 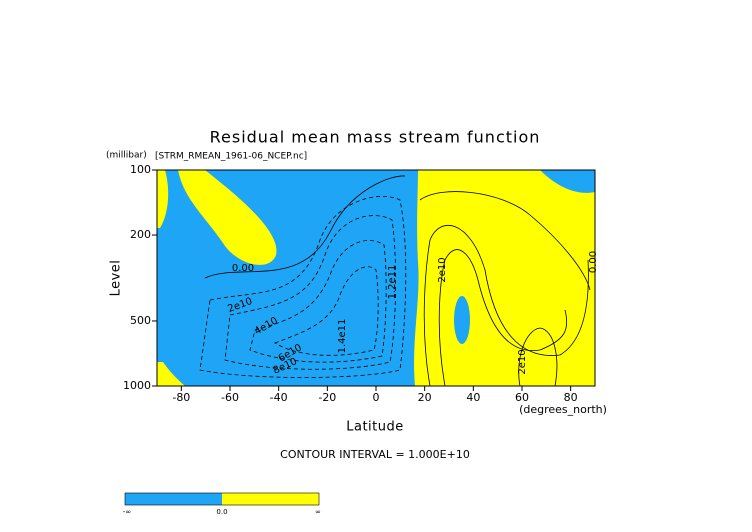 What do you see at coordinates (376, 397) in the screenshot?
I see `x-tick-label: 0` at bounding box center [376, 397].